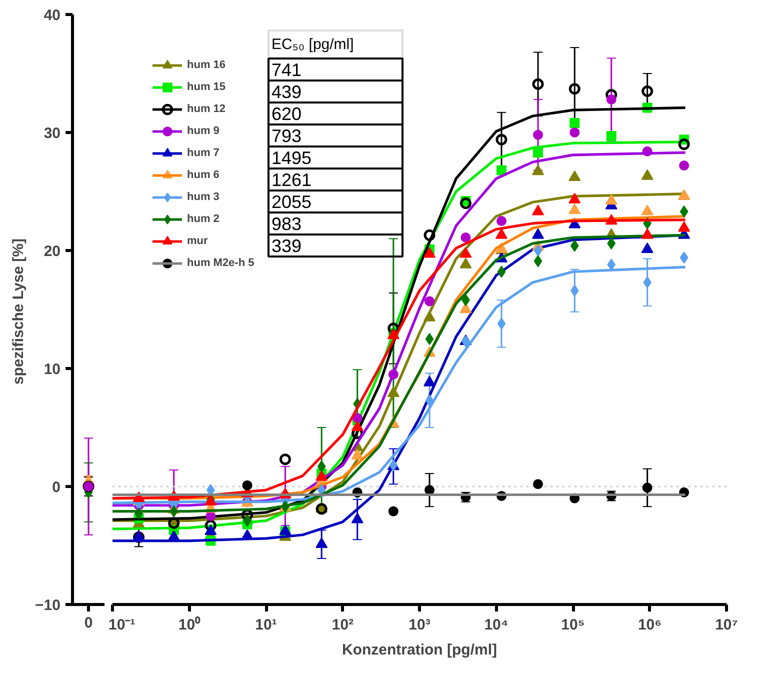 Image resolution: width=769 pixels, height=682 pixels. Describe the element at coordinates (190, 625) in the screenshot. I see `x-tick-label: 10⁰` at that location.